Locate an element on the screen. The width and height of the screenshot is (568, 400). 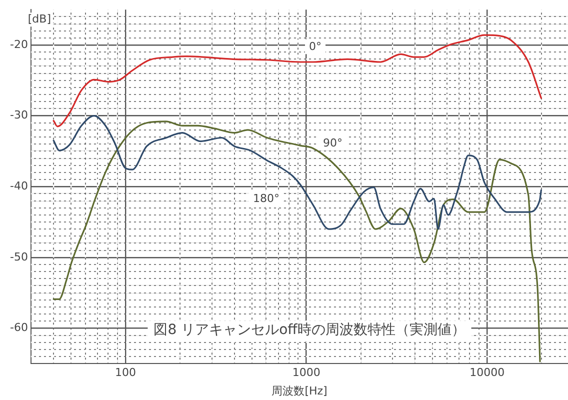
y-tick-label: -60 is located at coordinates (19, 327).